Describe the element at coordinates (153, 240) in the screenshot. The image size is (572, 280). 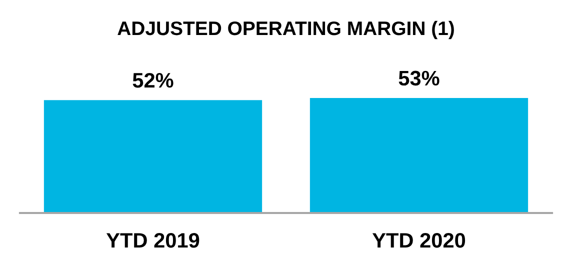
I see `x-tick-label: YTD 2019` at that location.